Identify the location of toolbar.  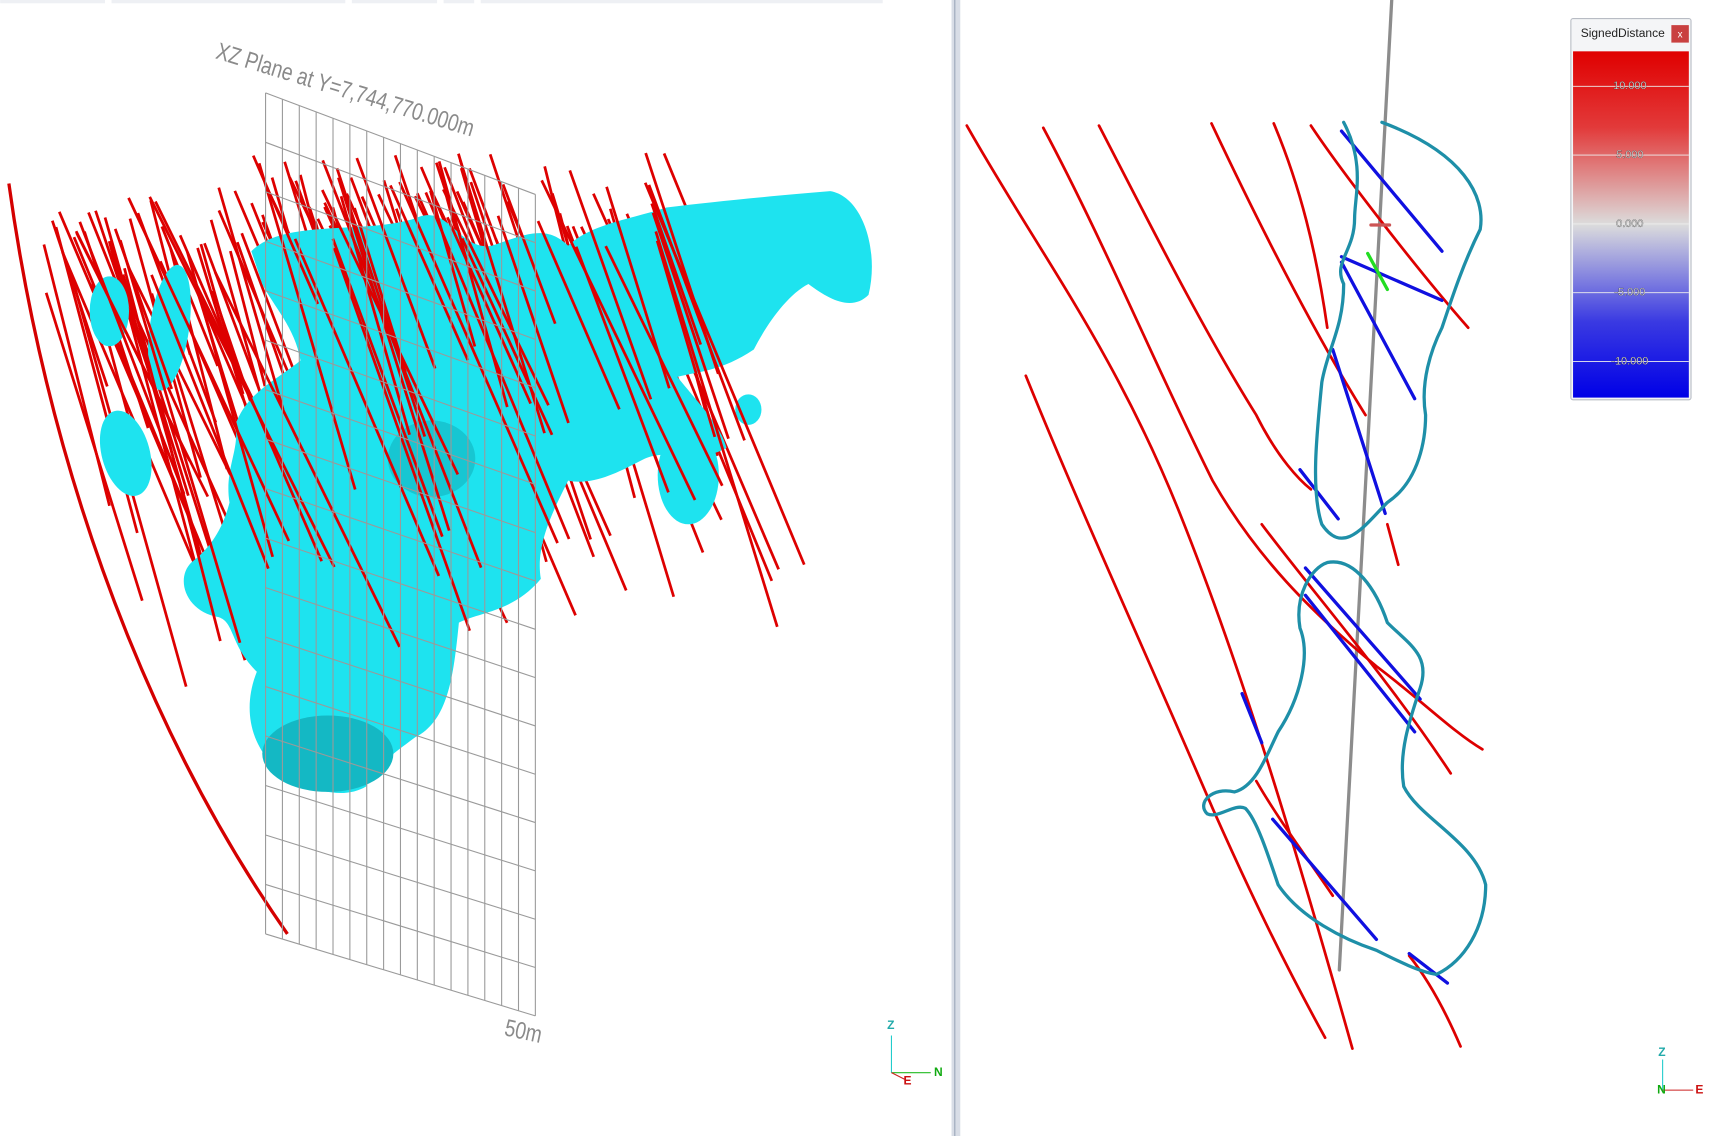
(441, 2).